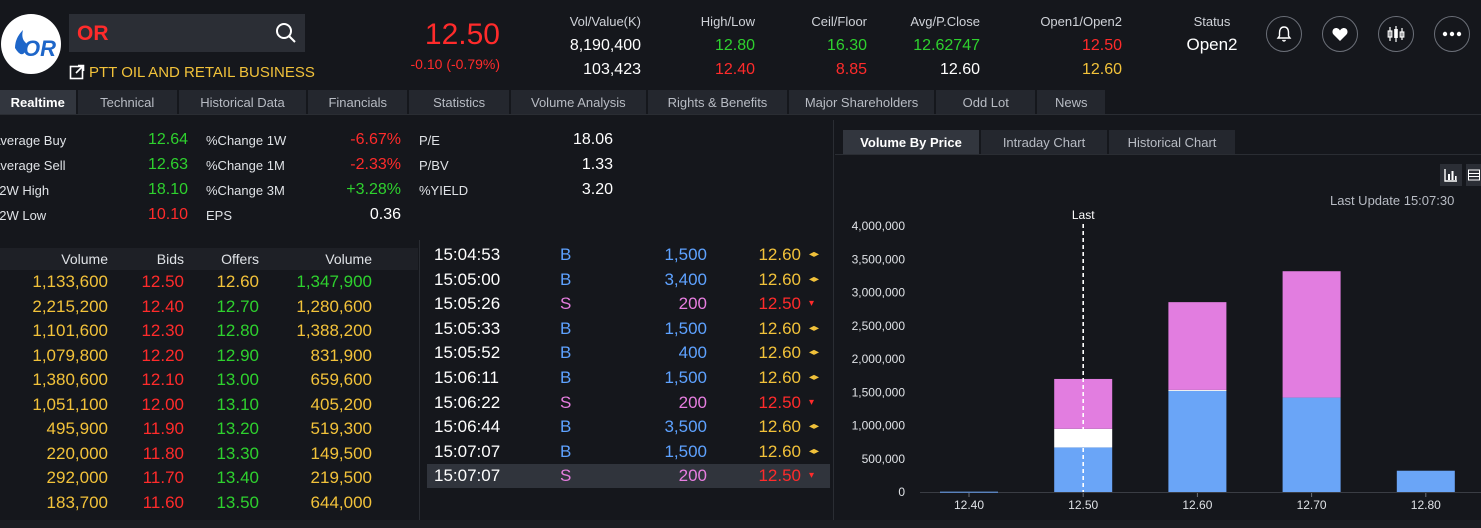 Image resolution: width=1481 pixels, height=528 pixels. I want to click on bid-volume: 495,900, so click(77, 428).